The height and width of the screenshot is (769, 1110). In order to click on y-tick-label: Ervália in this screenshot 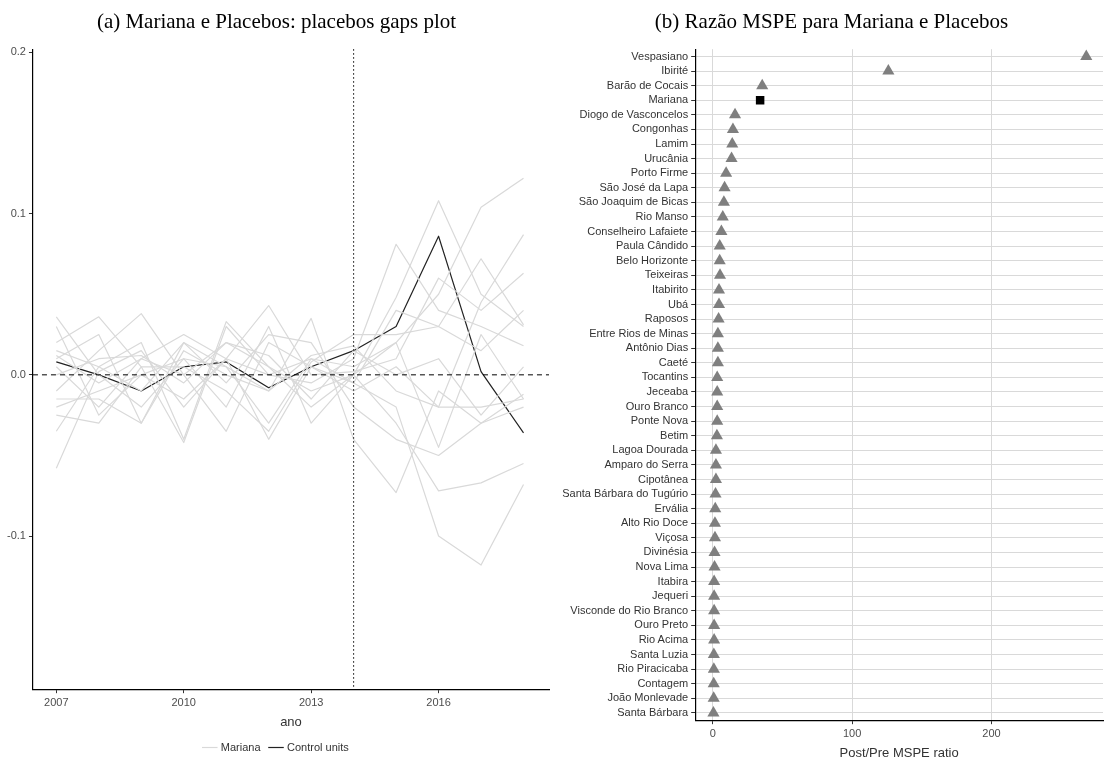, I will do `click(672, 507)`.